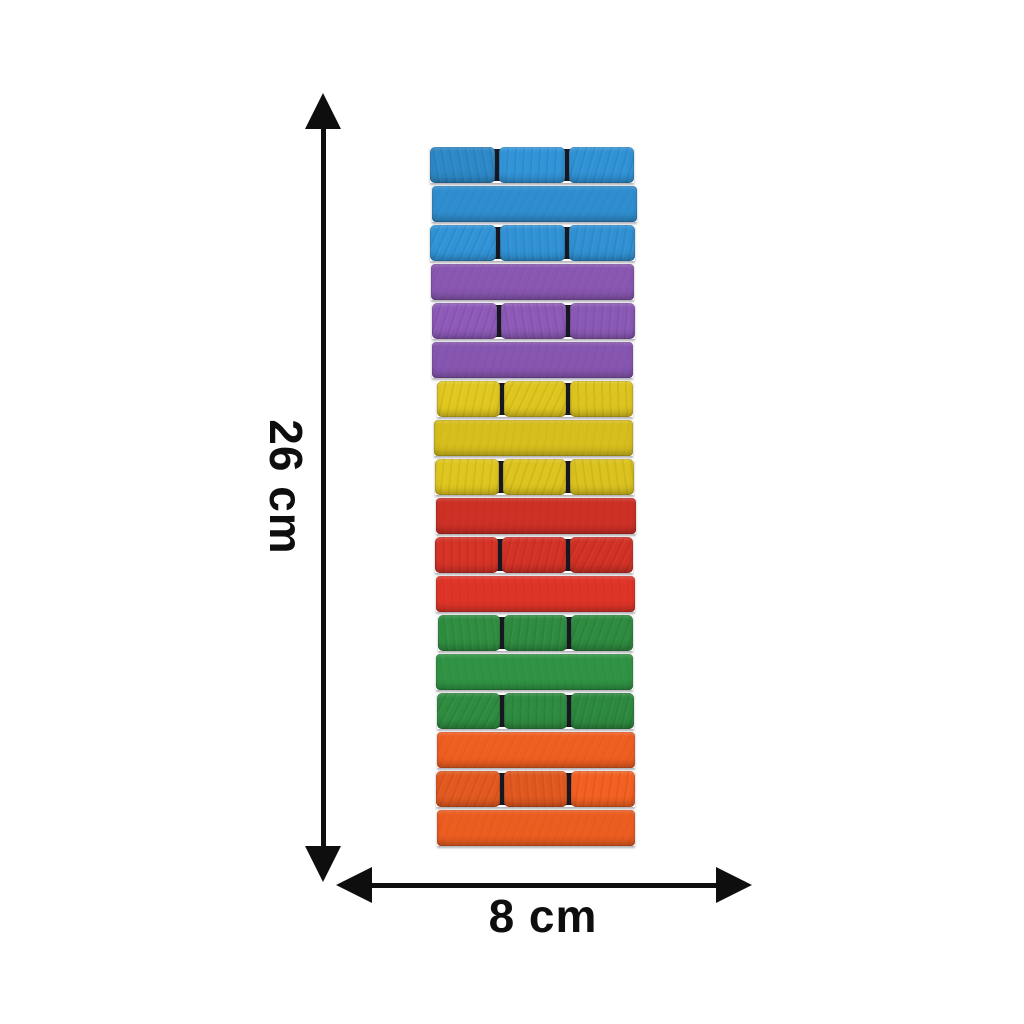 The width and height of the screenshot is (1024, 1024). Describe the element at coordinates (323, 111) in the screenshot. I see `arrow-head-up-icon` at that location.